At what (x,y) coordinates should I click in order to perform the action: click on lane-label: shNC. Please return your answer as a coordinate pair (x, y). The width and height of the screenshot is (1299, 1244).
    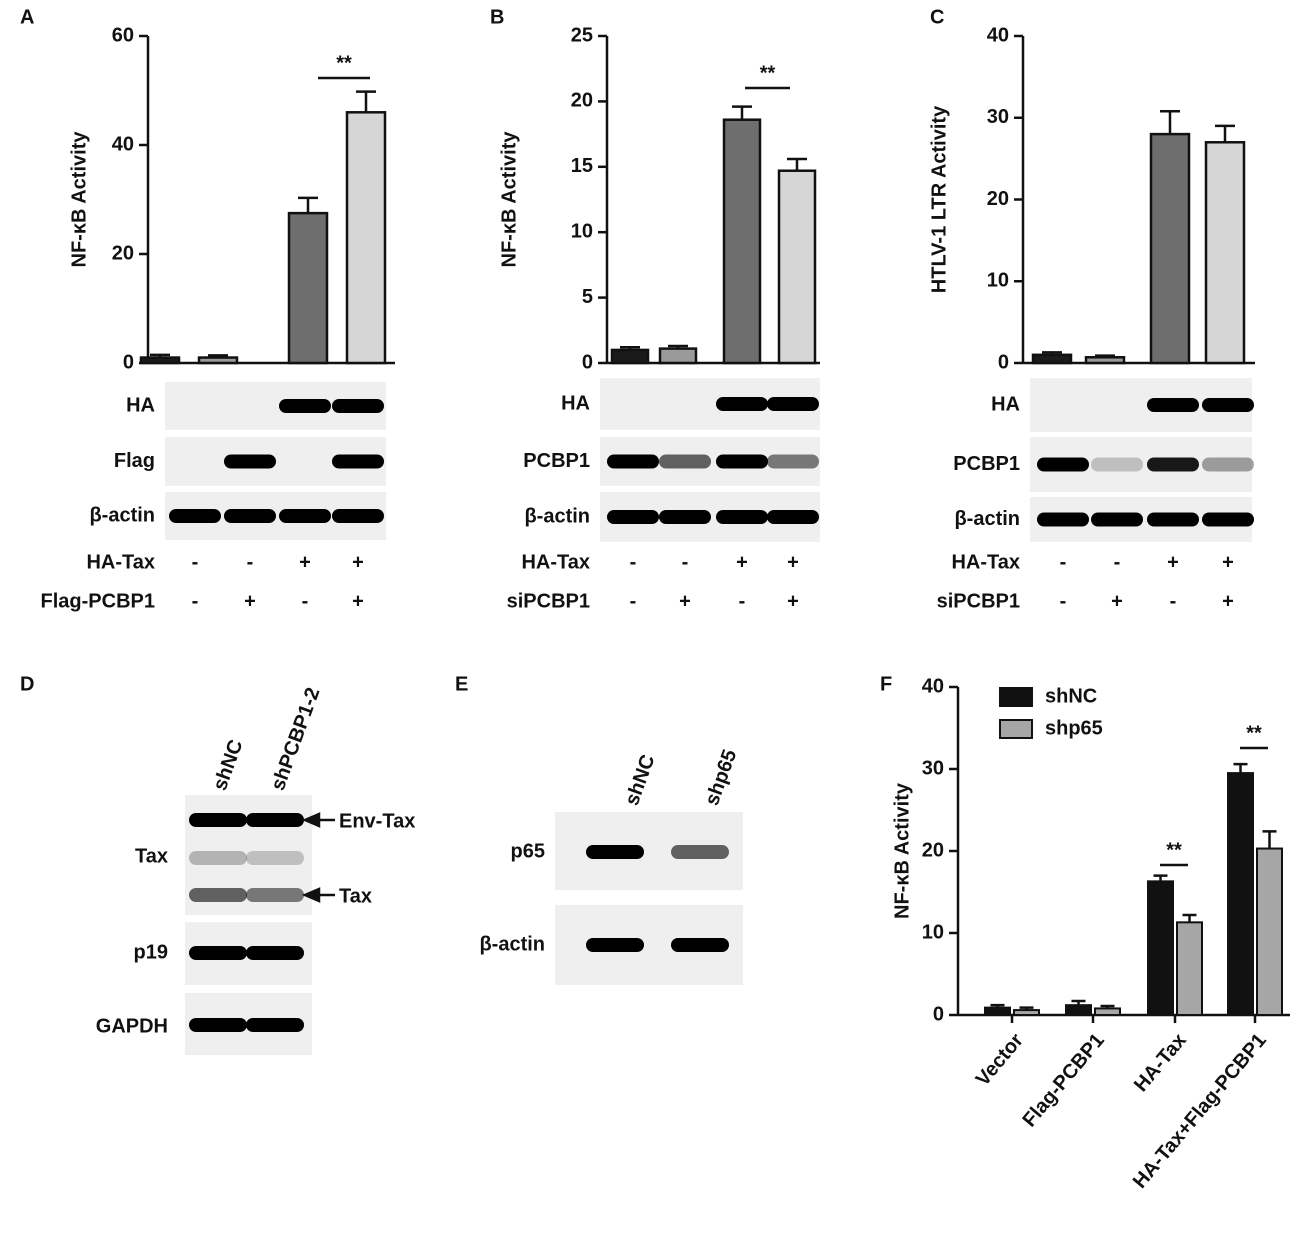
    Looking at the image, I should click on (228, 765).